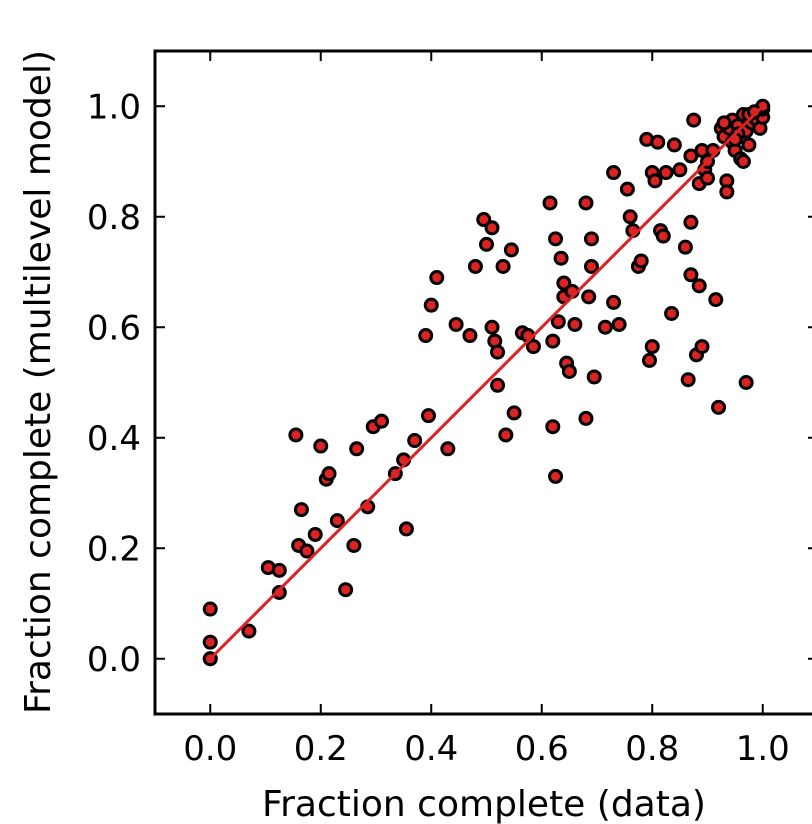 Image resolution: width=812 pixels, height=824 pixels. Describe the element at coordinates (431, 749) in the screenshot. I see `x-tick-label: 0.4` at that location.